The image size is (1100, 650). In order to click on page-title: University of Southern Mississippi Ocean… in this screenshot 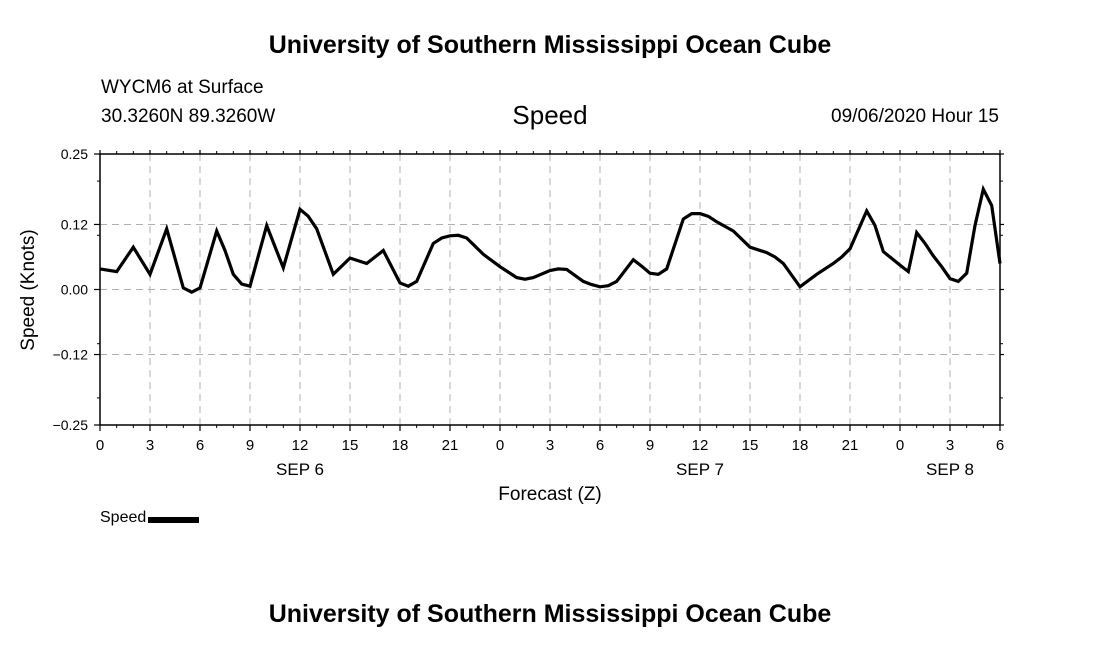, I will do `click(550, 45)`.